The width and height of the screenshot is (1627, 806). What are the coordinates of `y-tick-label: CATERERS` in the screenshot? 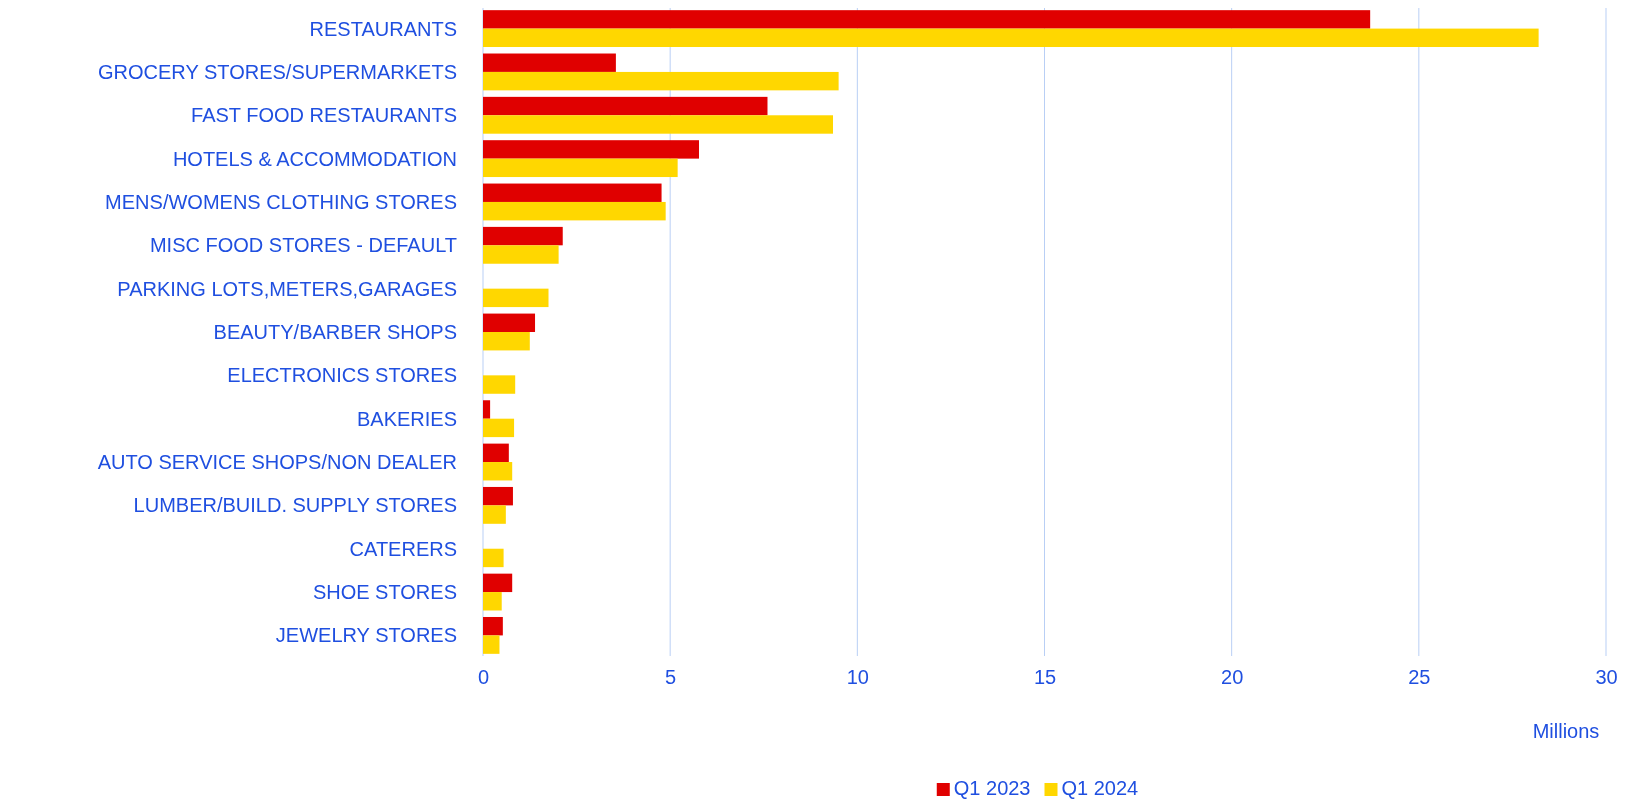 It's located at (403, 548).